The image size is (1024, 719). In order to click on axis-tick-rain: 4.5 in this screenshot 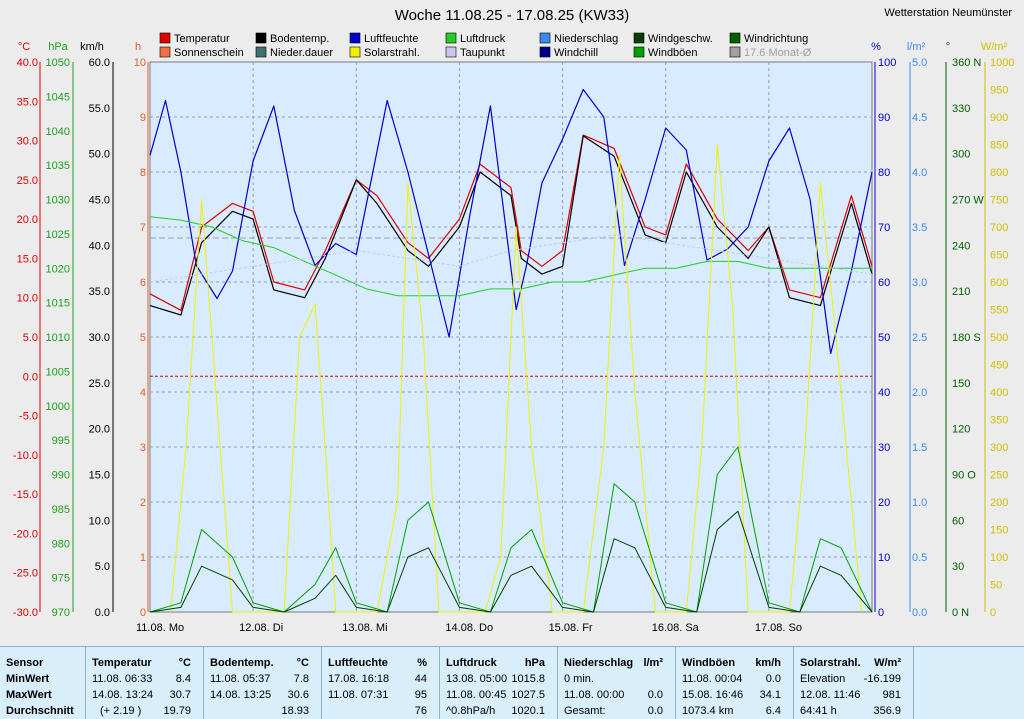, I will do `click(919, 118)`.